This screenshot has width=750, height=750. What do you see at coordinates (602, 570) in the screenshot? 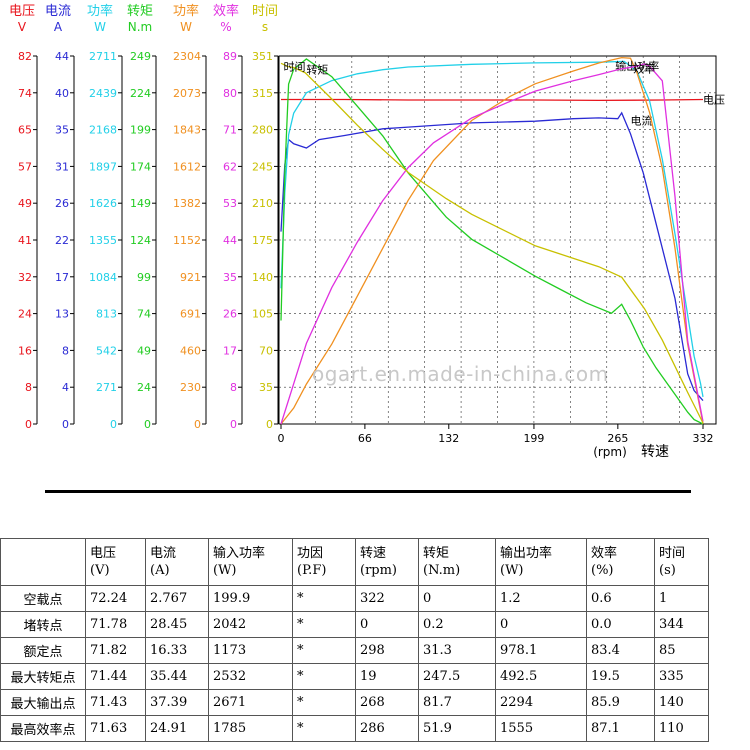
I see `column-header-unit: (%)` at bounding box center [602, 570].